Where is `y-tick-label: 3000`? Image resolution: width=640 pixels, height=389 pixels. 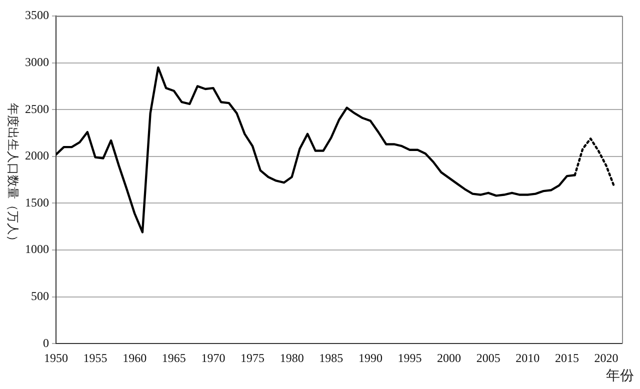 y-tick-label: 3000 is located at coordinates (37, 61).